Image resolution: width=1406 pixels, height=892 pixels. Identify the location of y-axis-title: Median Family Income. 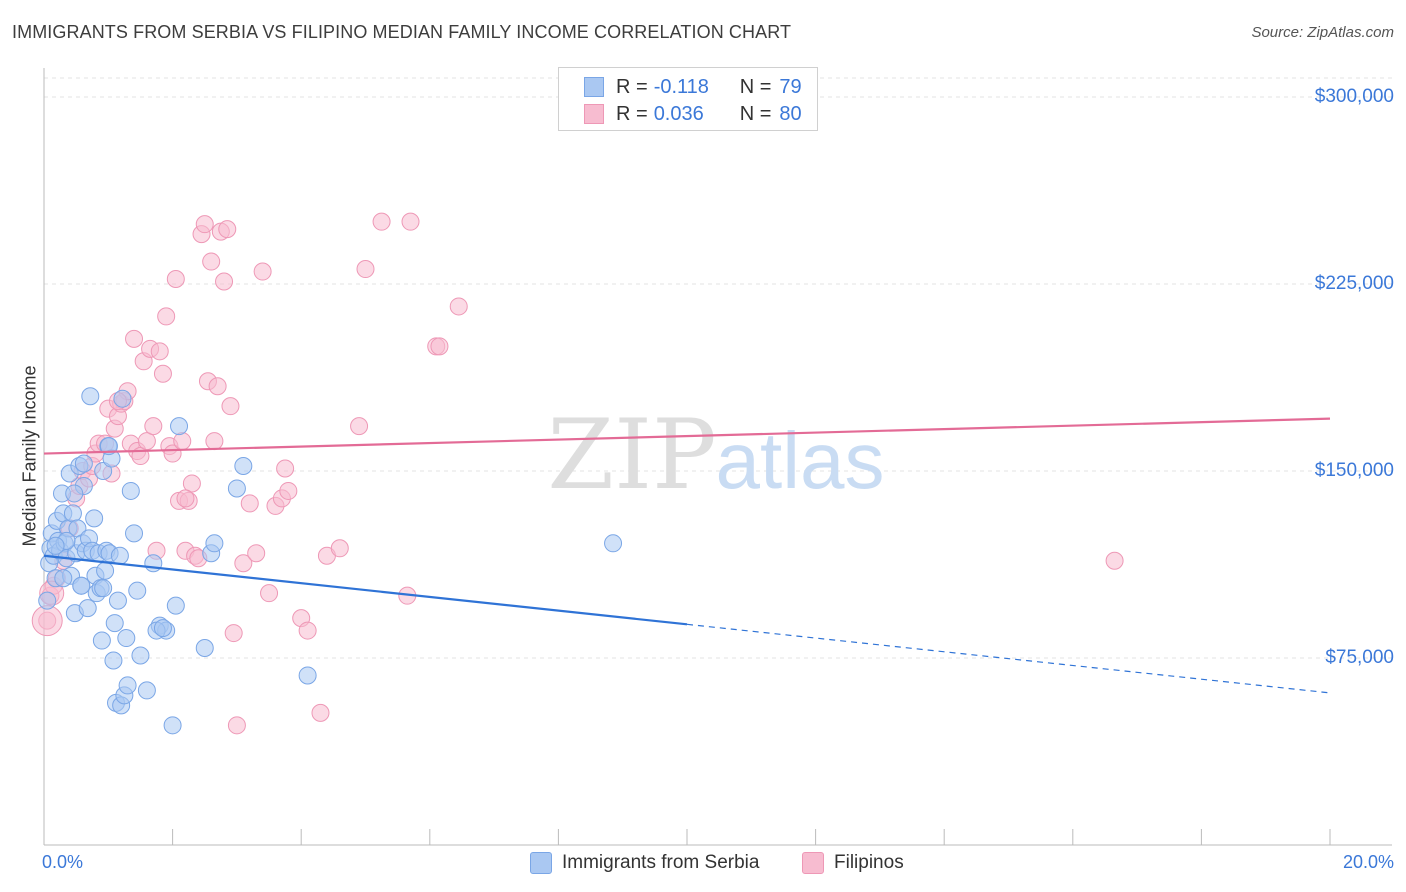
(29, 456).